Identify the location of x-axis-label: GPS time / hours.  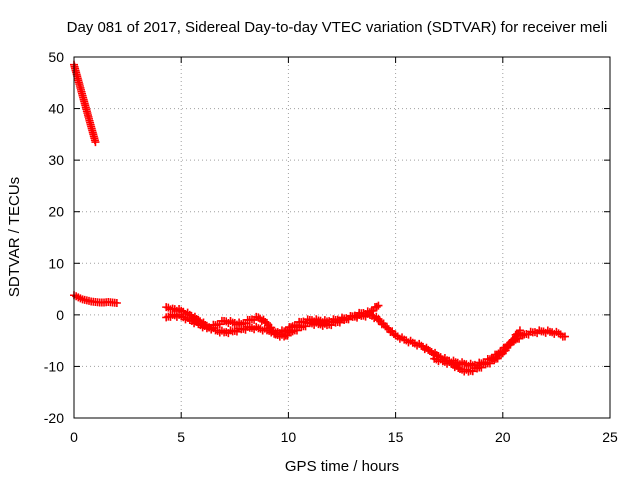
(342, 466).